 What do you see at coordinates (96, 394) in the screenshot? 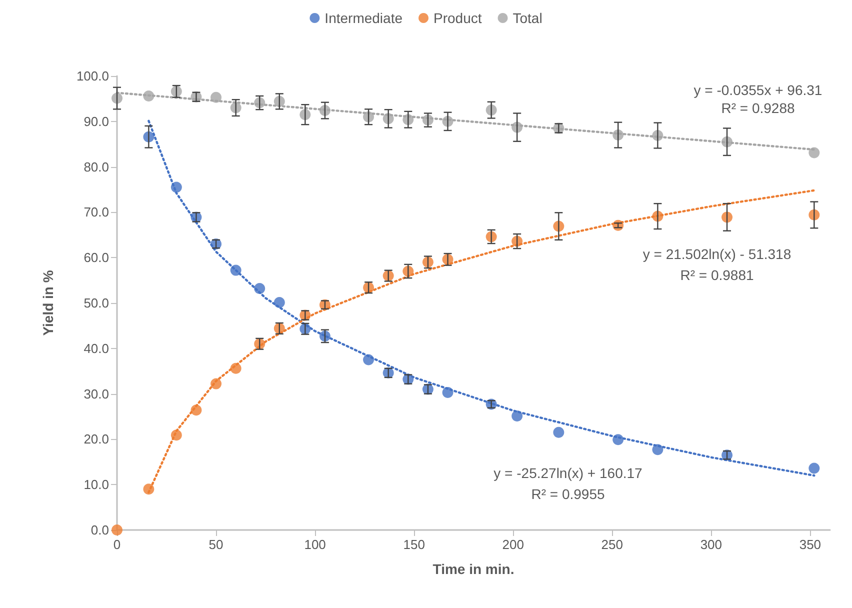
I see `y-tick-label: 30.0` at bounding box center [96, 394].